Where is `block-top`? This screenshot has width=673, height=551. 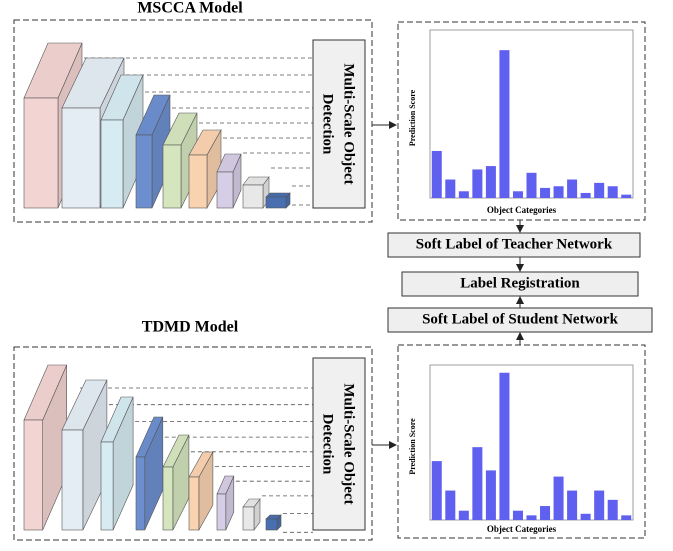 block-top is located at coordinates (278, 195).